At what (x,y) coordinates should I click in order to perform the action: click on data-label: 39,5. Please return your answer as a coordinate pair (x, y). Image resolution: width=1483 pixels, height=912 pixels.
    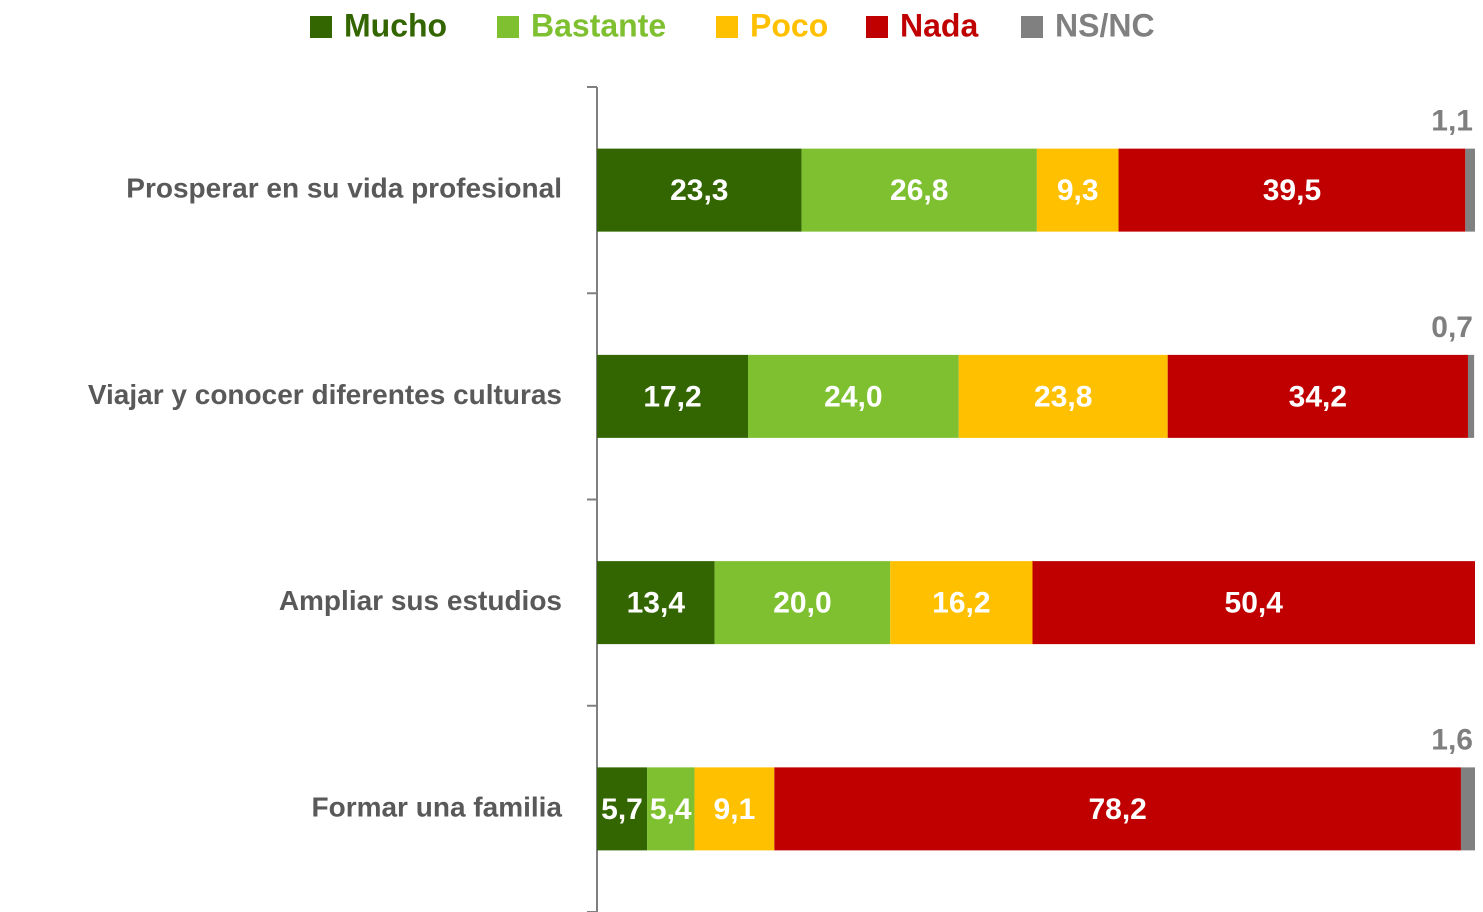
    Looking at the image, I should click on (1292, 190).